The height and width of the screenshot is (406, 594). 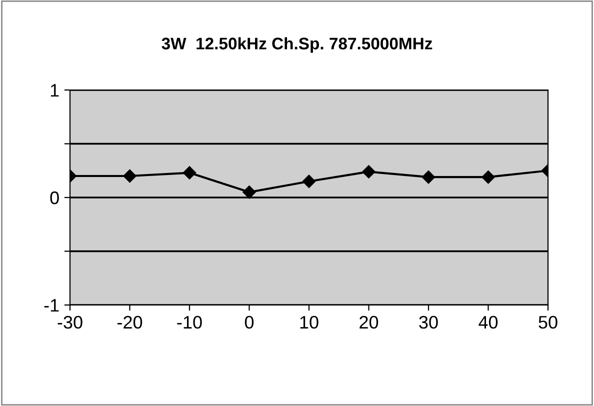 What do you see at coordinates (297, 45) in the screenshot?
I see `chart-title: 3W 12.50kHz Ch.Sp. 787.5000MHz` at bounding box center [297, 45].